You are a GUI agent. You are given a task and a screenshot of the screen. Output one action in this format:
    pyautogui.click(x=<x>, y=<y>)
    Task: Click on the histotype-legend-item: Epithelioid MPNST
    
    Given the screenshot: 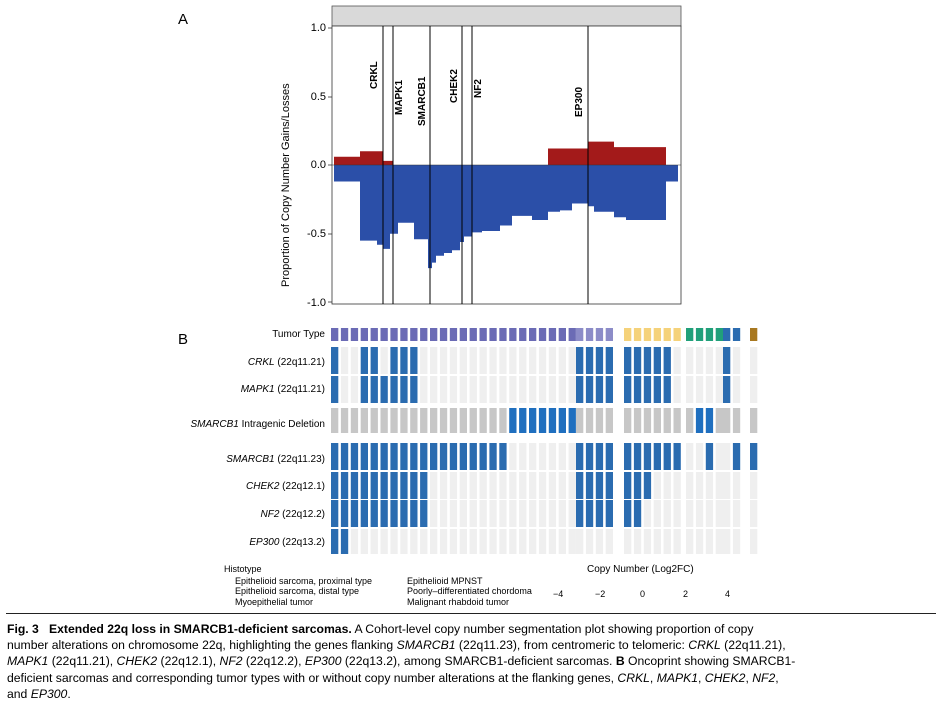 What is the action you would take?
    pyautogui.click(x=445, y=581)
    